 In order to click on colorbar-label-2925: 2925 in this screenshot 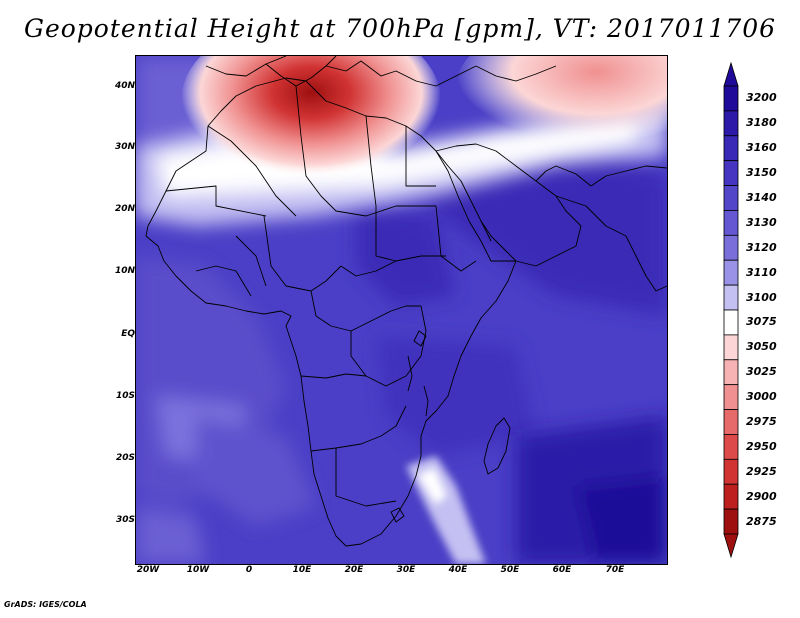, I will do `click(761, 471)`.